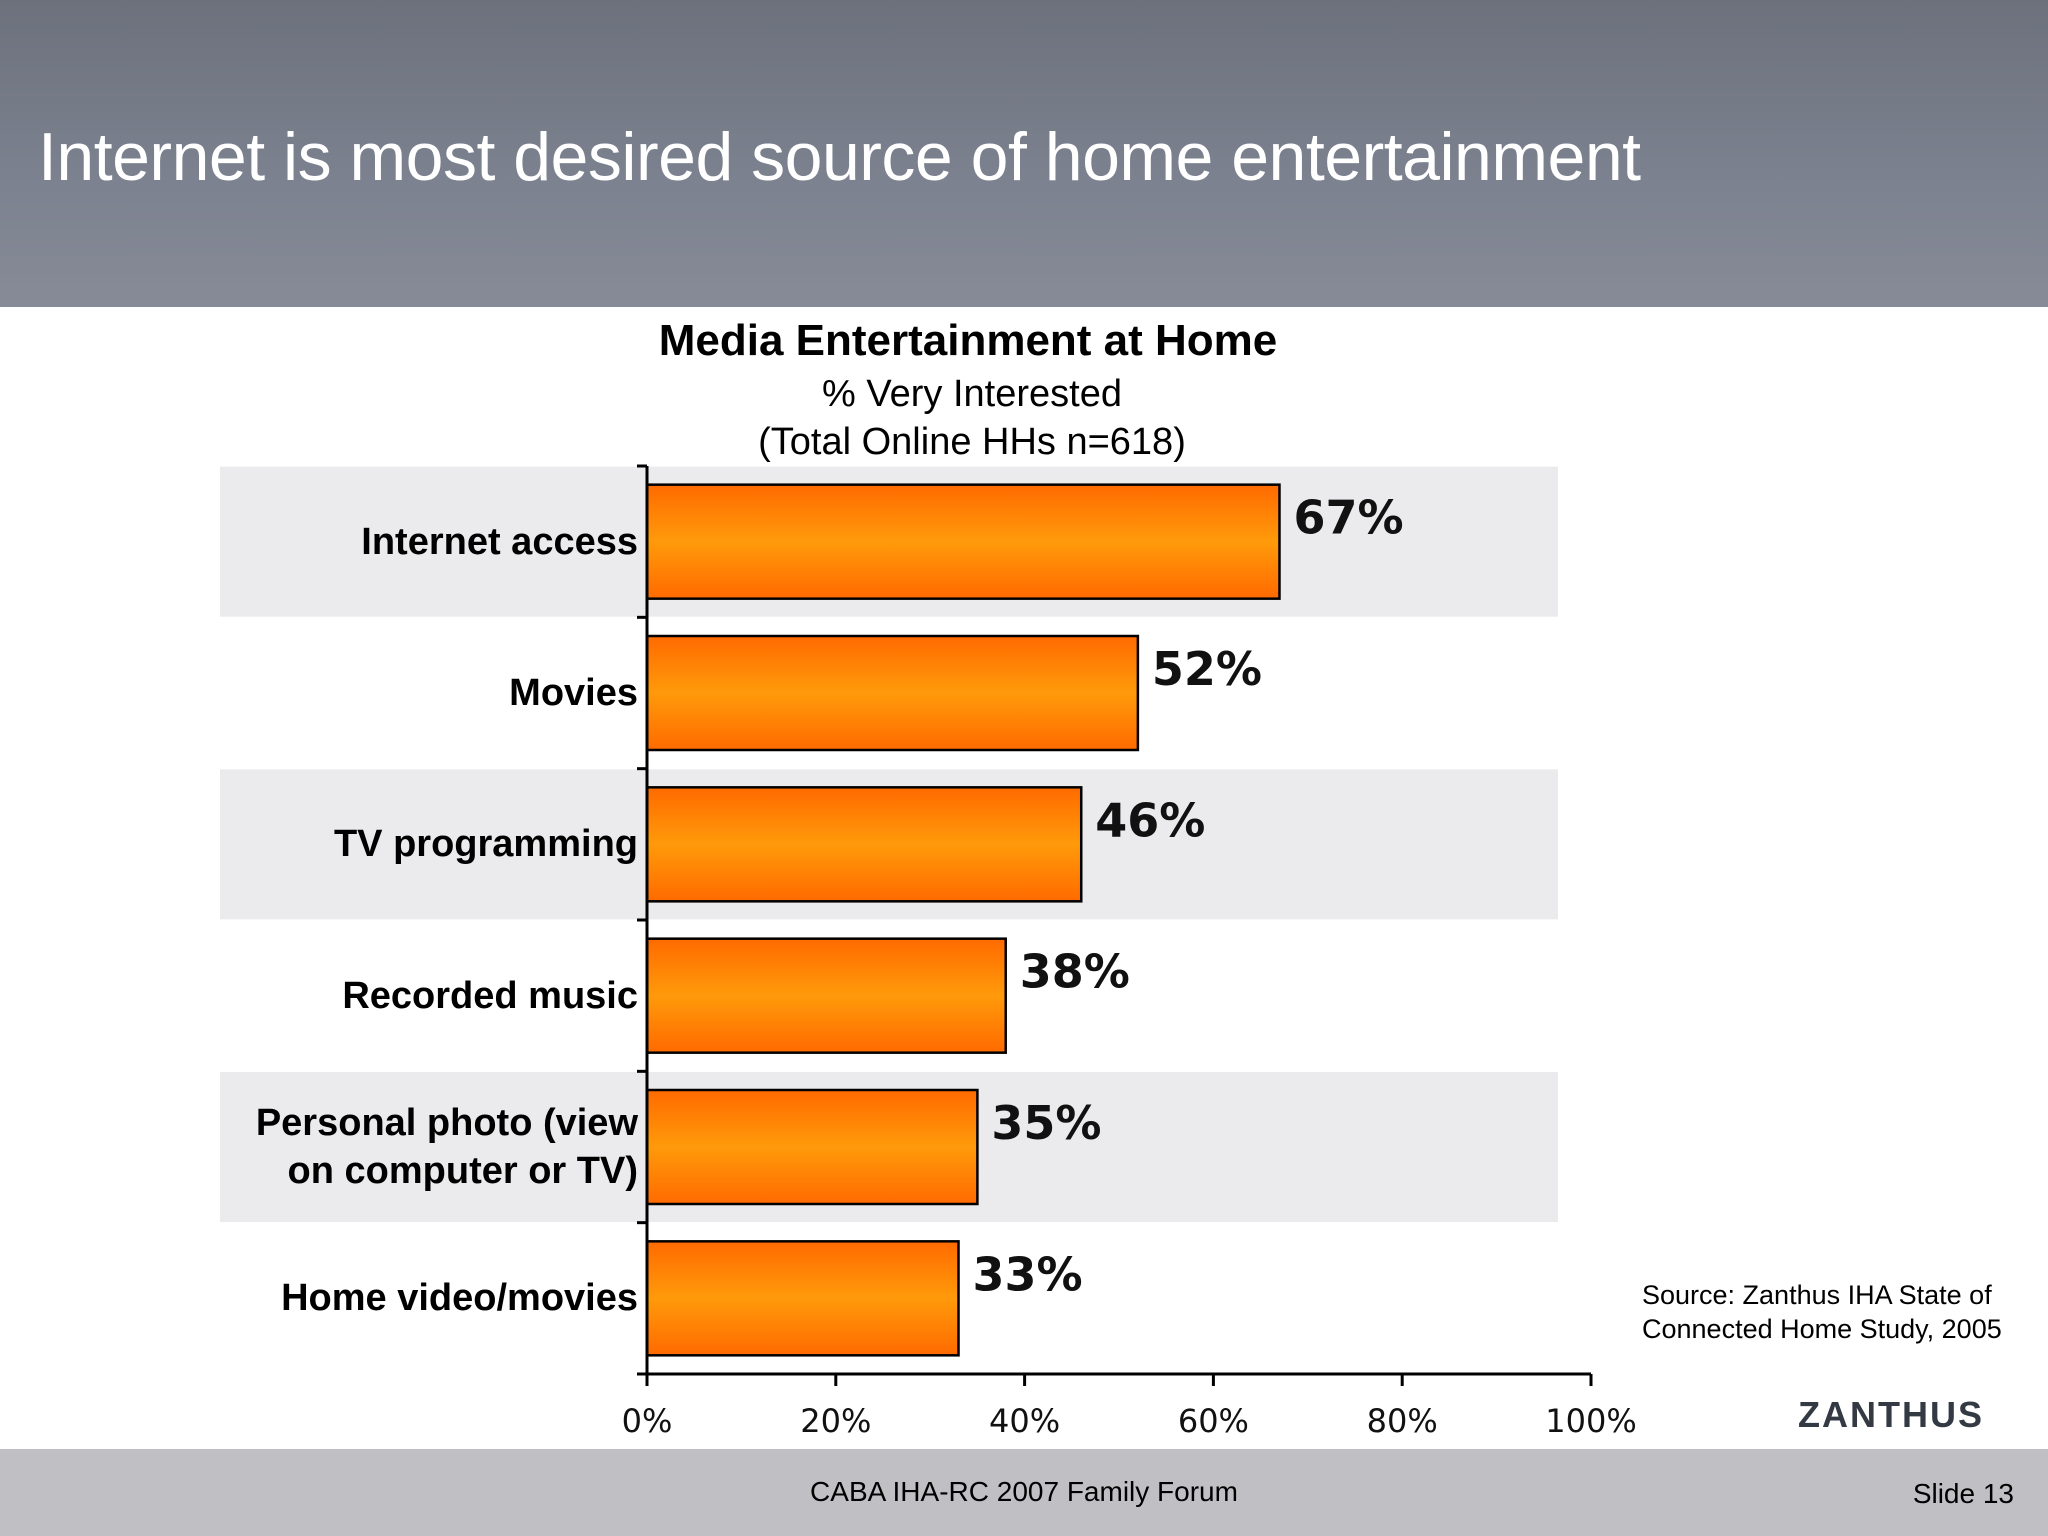 Image resolution: width=2048 pixels, height=1536 pixels. I want to click on x-tick-label: 20%, so click(835, 1421).